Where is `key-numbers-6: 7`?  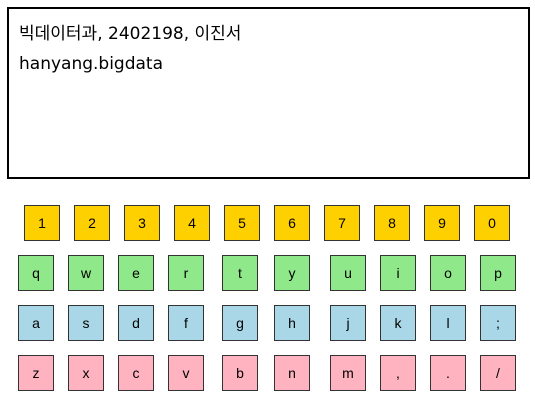
key-numbers-6: 7 is located at coordinates (342, 223).